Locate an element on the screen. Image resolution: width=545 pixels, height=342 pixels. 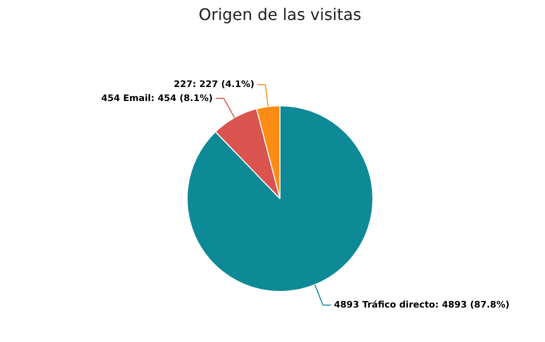
slice-label: 227: 227 (4.1%) is located at coordinates (214, 85).